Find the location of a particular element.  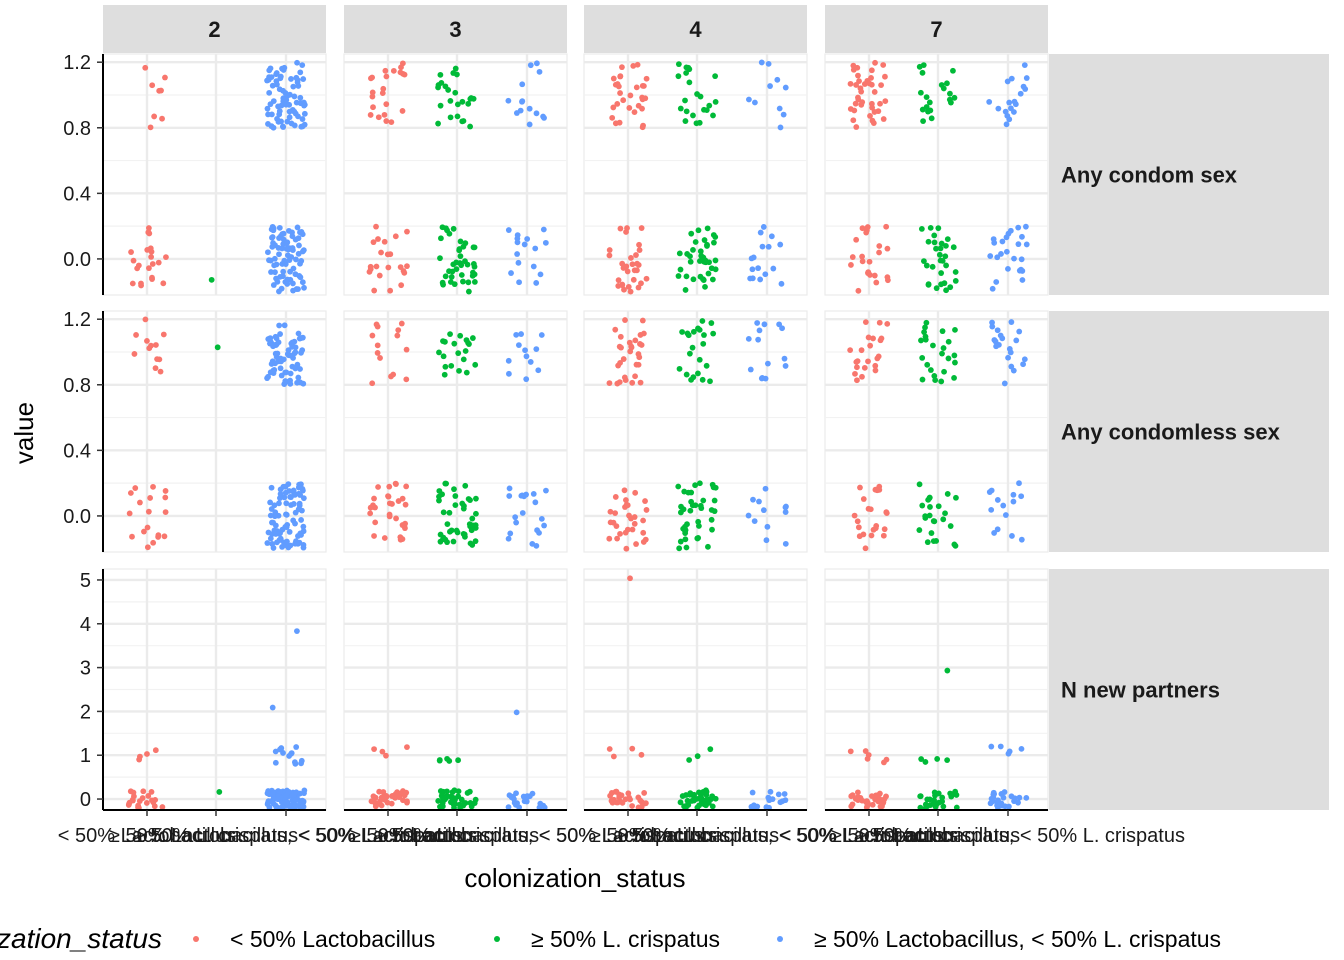

facet-label-row-3: N new partners is located at coordinates (1140, 690).